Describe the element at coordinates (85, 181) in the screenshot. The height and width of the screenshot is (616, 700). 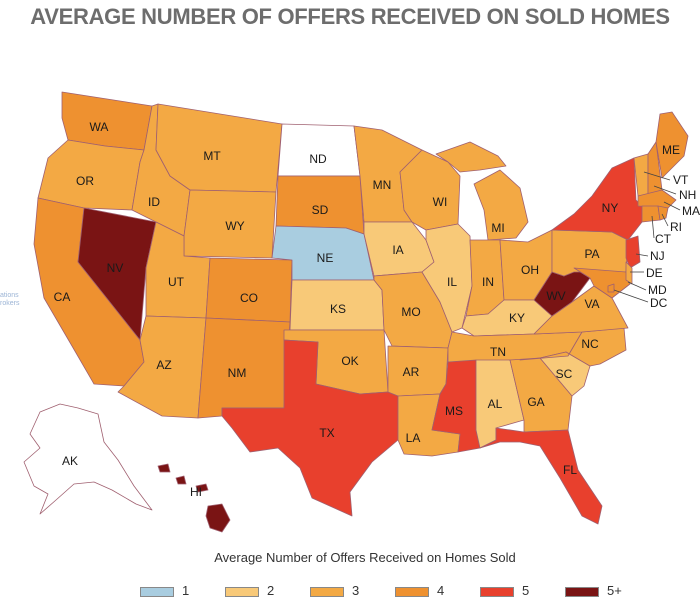
I see `state-label-OR: OR` at that location.